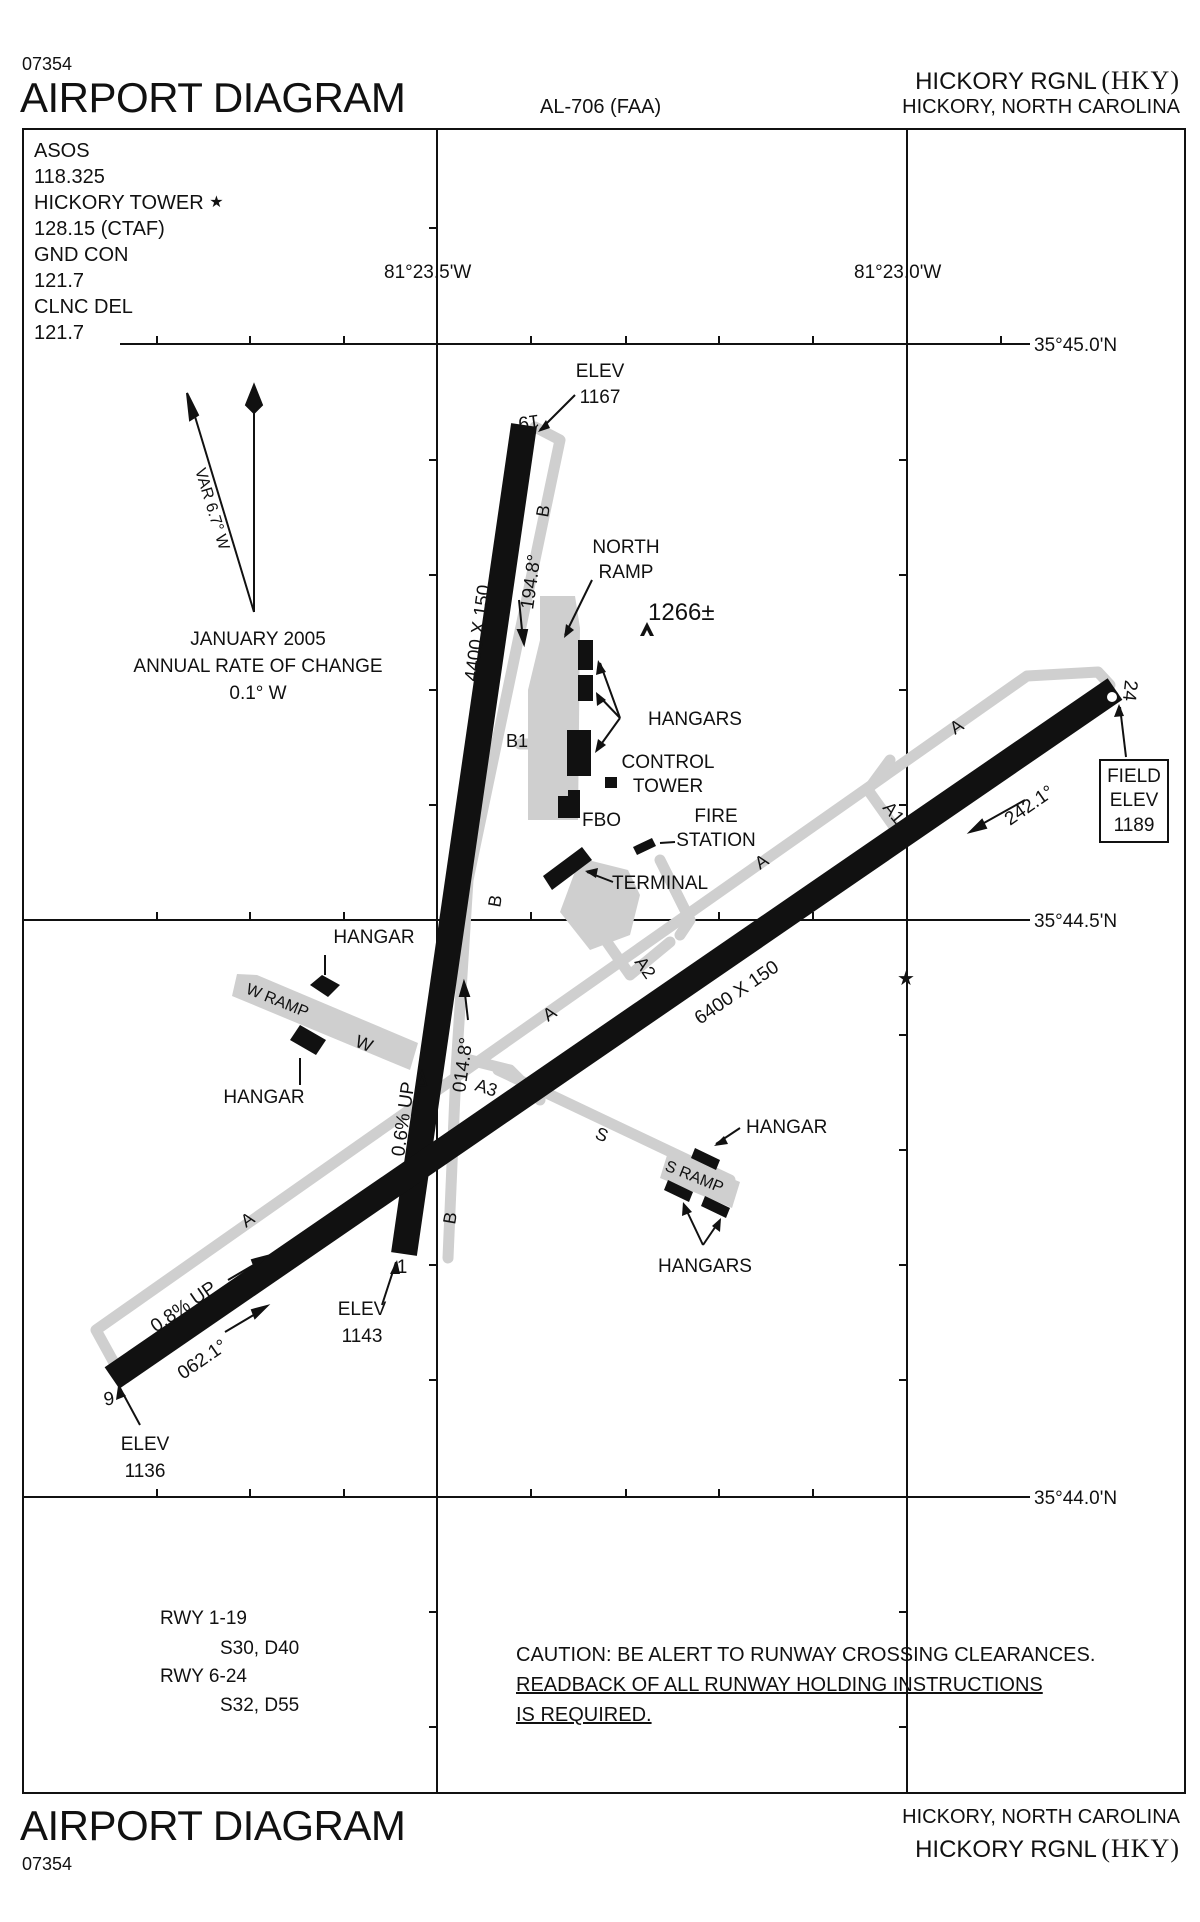  I want to click on obstacle-icon, so click(647, 629).